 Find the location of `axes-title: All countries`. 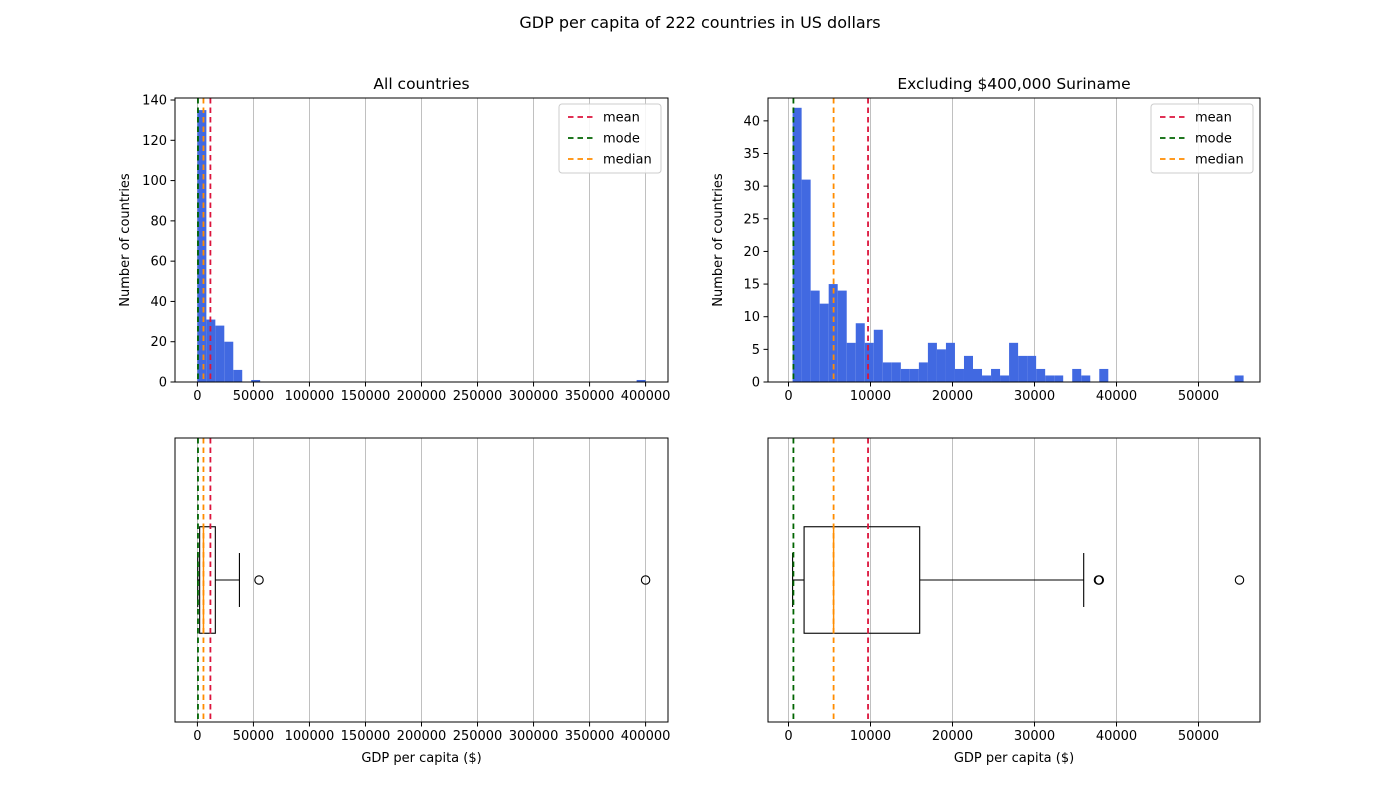

axes-title: All countries is located at coordinates (421, 84).